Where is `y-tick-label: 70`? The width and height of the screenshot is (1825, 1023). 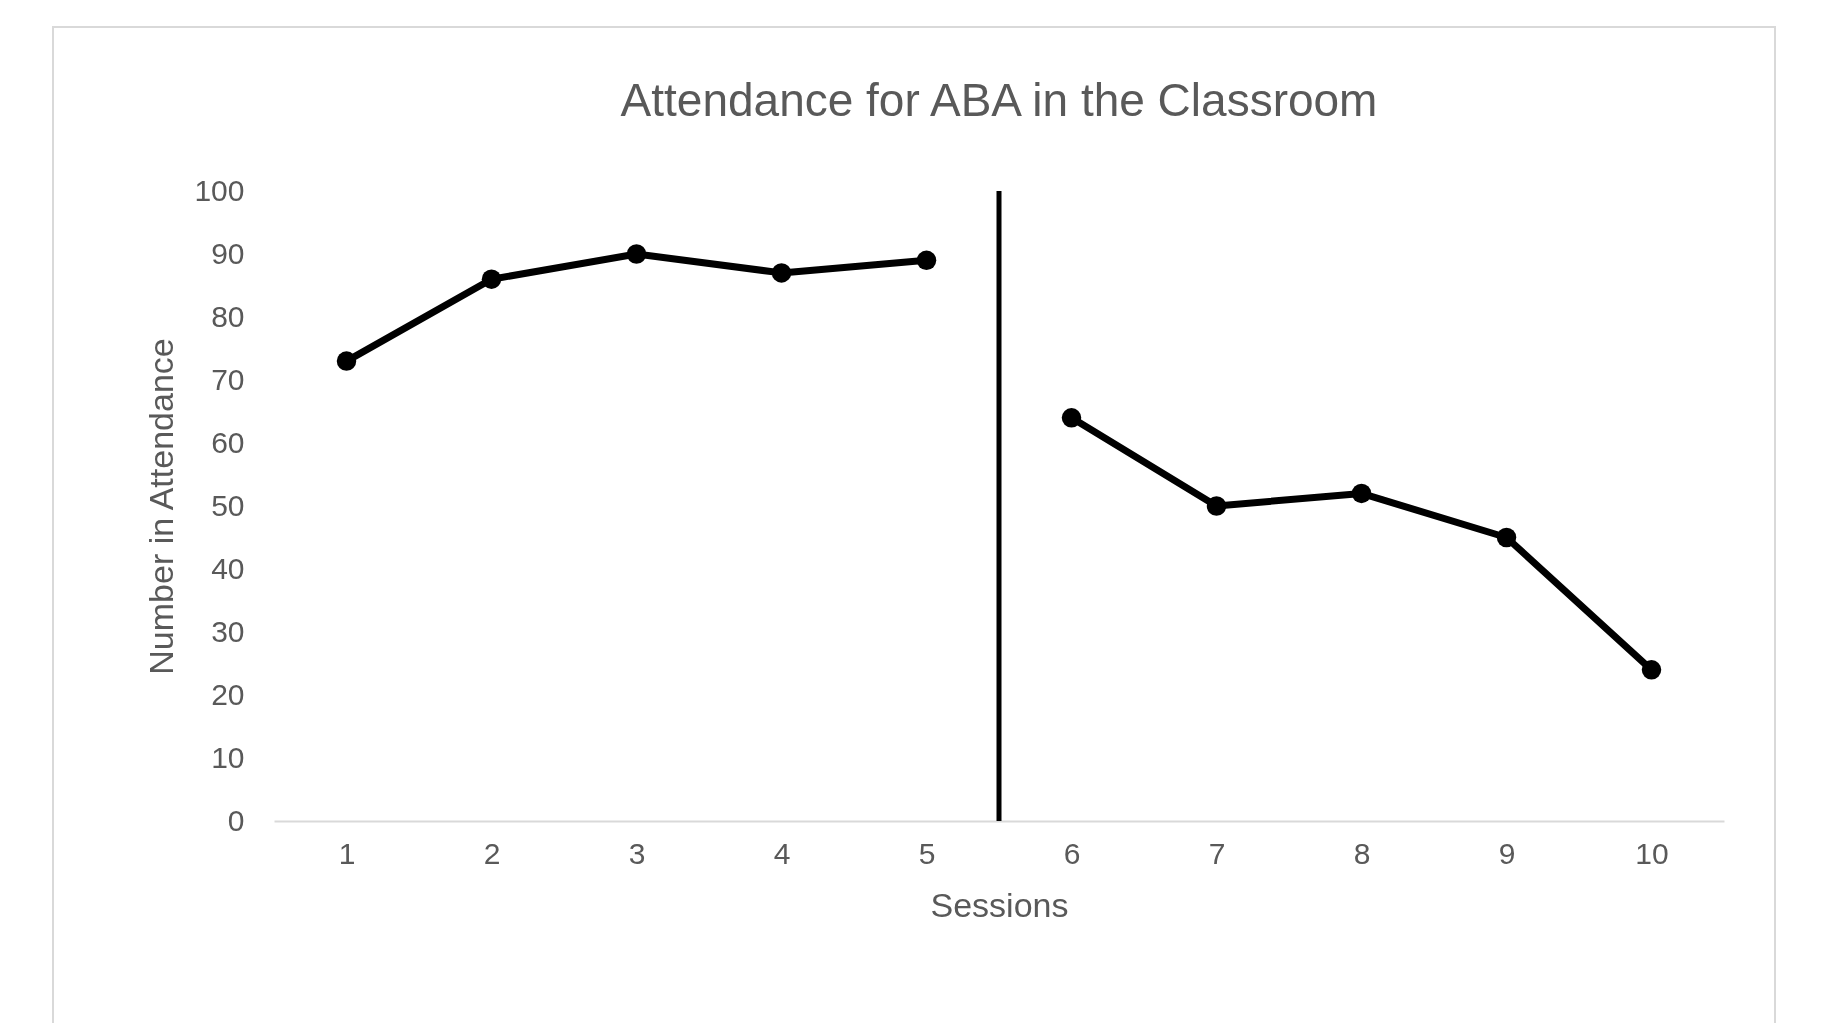
y-tick-label: 70 is located at coordinates (228, 379).